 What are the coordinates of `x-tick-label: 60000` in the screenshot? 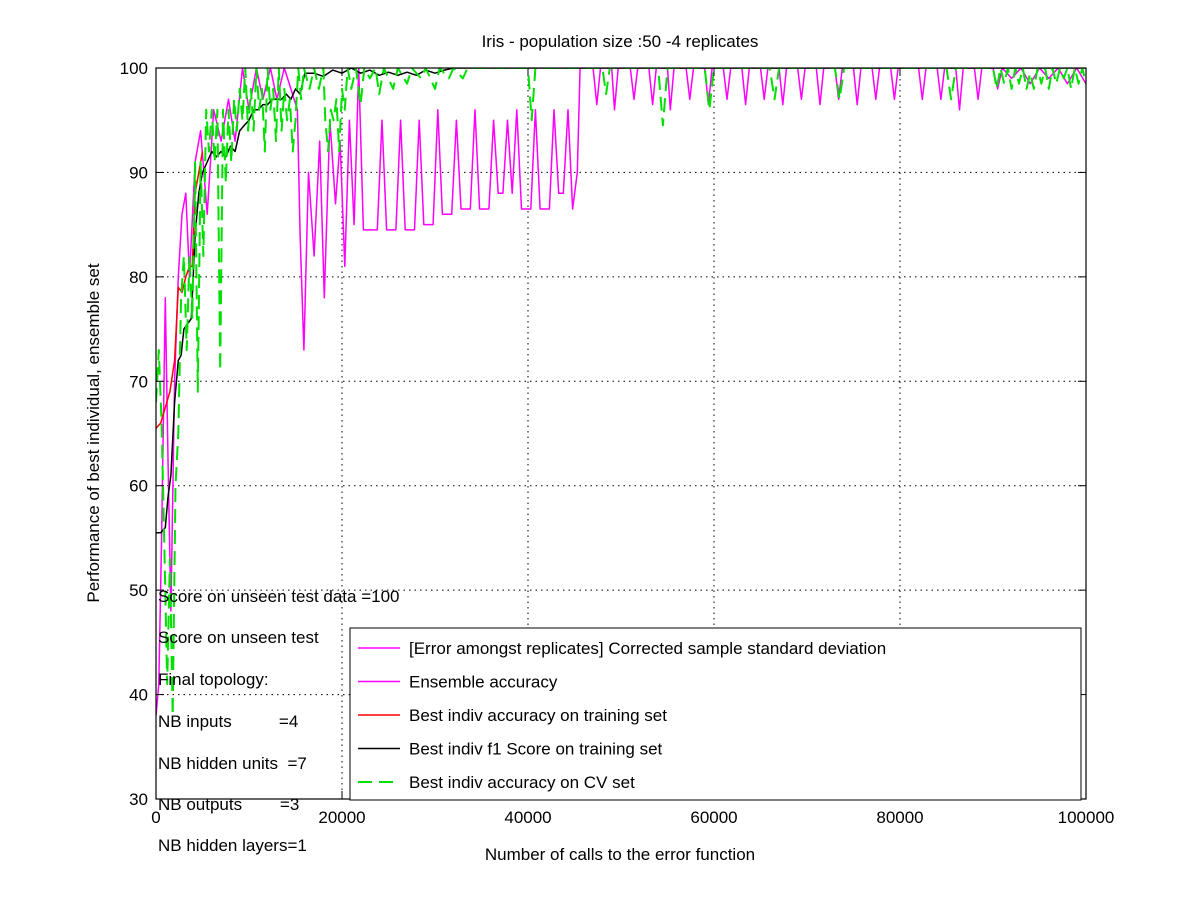 It's located at (713, 817).